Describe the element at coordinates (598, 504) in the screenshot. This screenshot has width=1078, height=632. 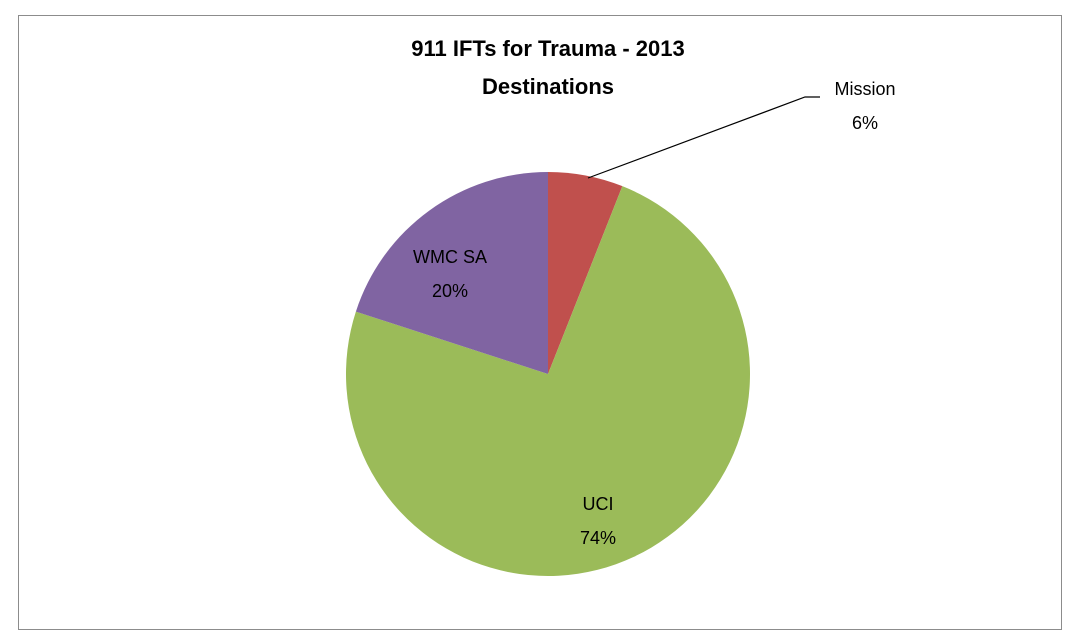
I see `slice-label: UCI` at that location.